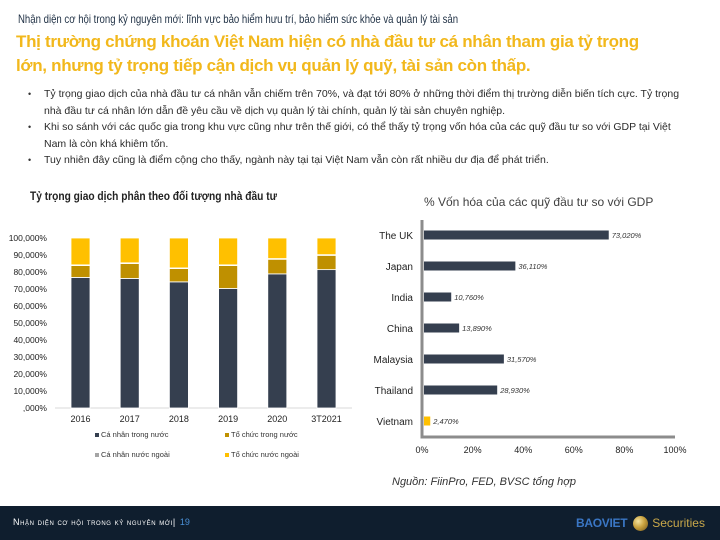  I want to click on y-tick-label: 20,000%, so click(30, 374).